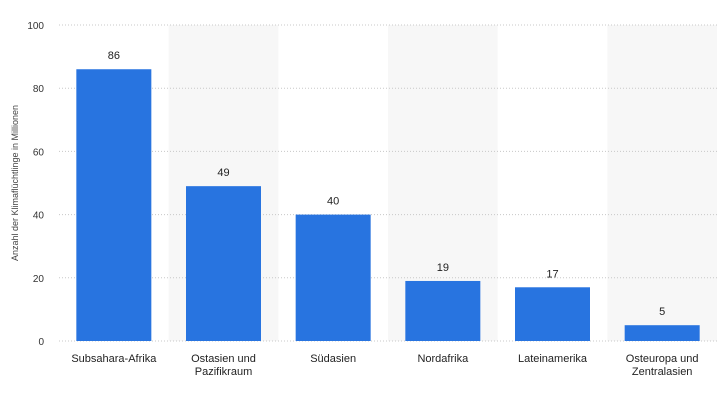  What do you see at coordinates (662, 312) in the screenshot?
I see `value-label: 5` at bounding box center [662, 312].